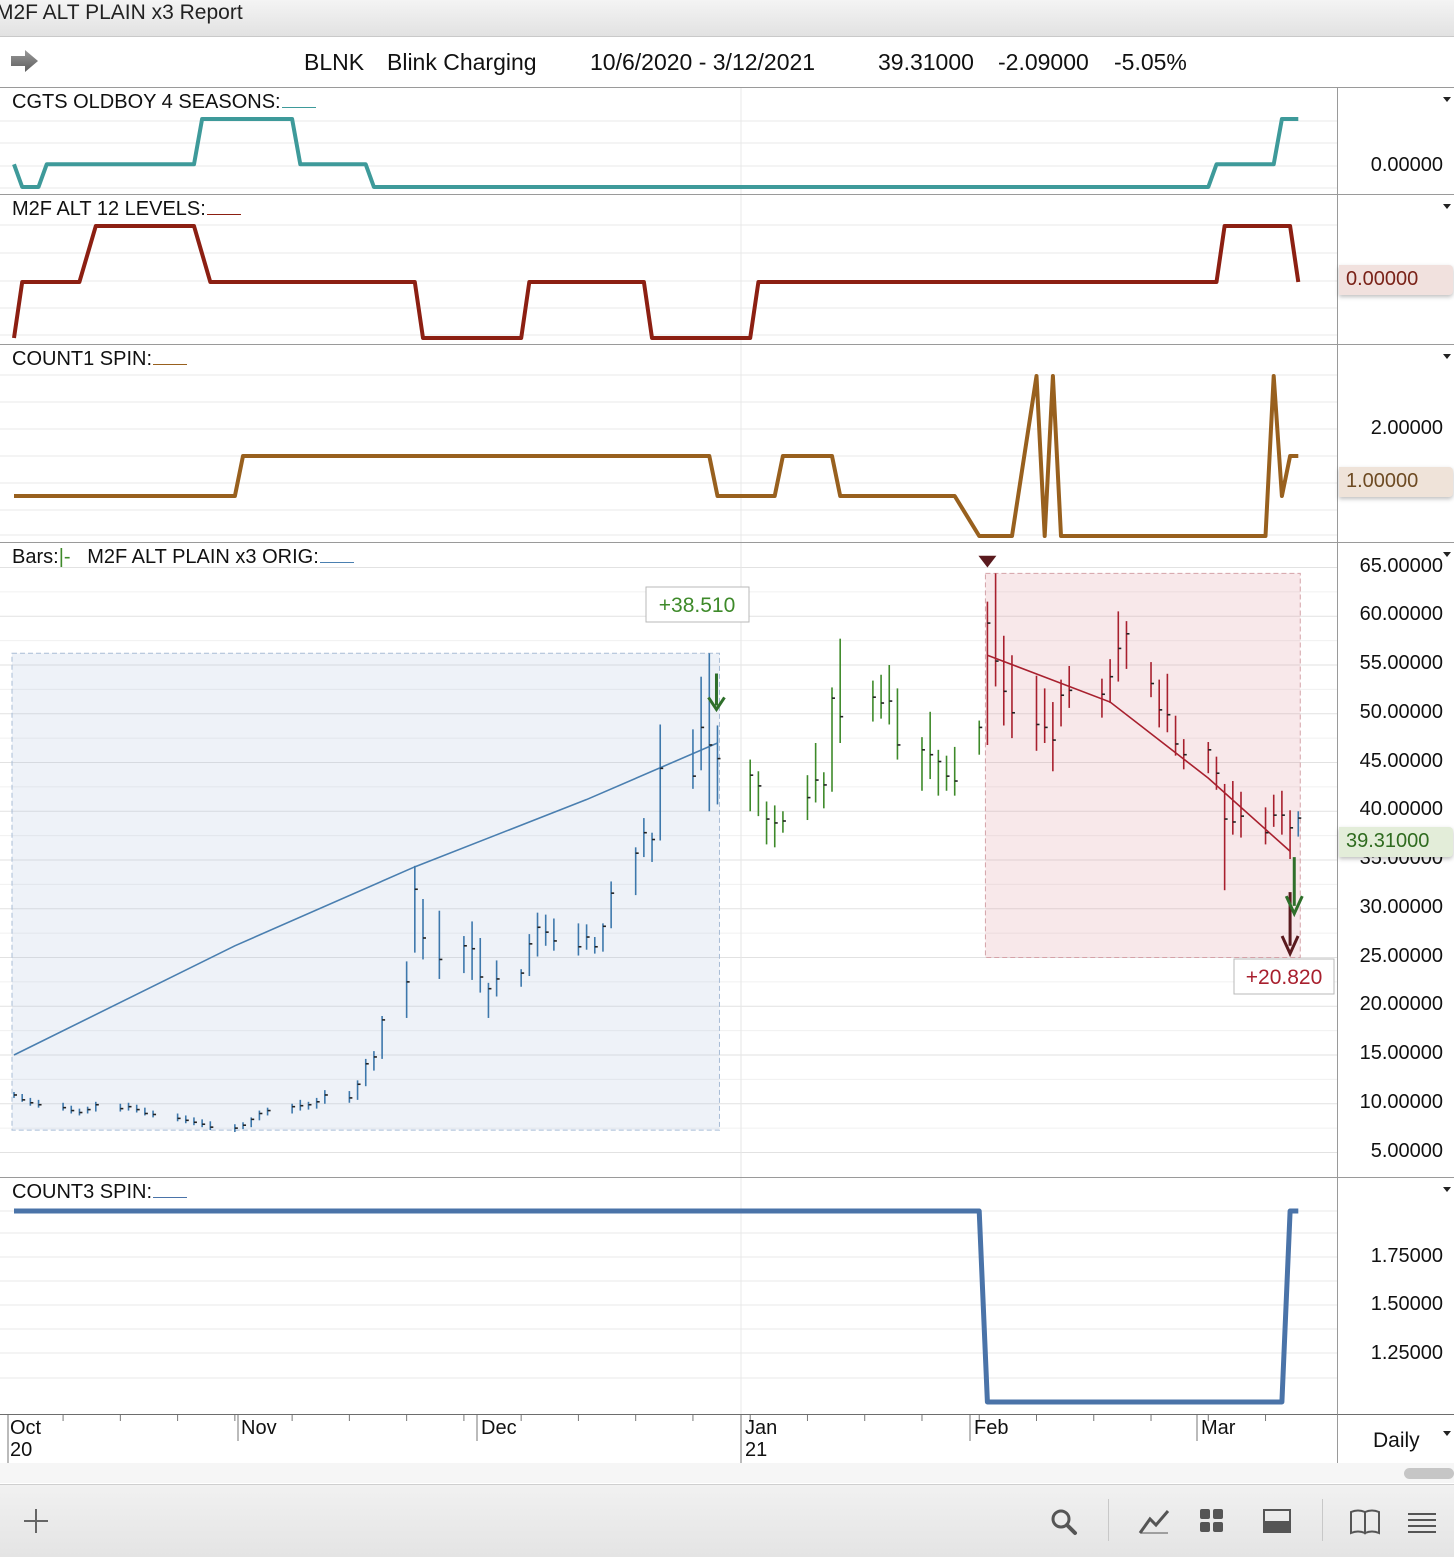 This screenshot has height=1557, width=1454. What do you see at coordinates (727, 1473) in the screenshot?
I see `horizontal-scrollbar` at bounding box center [727, 1473].